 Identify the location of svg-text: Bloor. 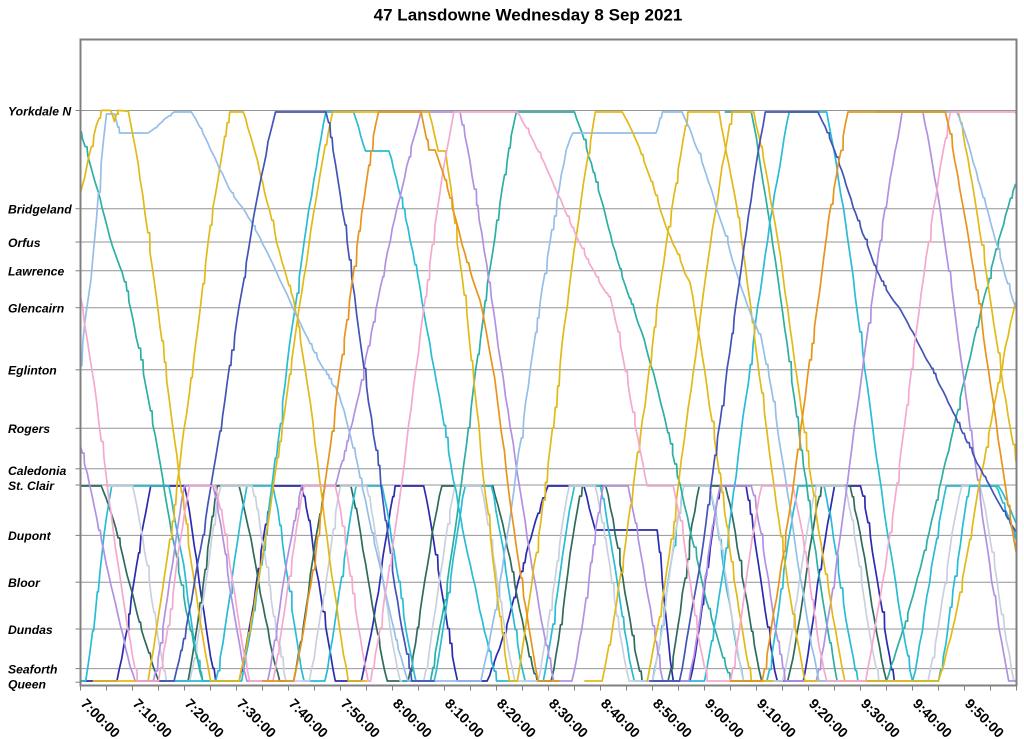
(24, 583).